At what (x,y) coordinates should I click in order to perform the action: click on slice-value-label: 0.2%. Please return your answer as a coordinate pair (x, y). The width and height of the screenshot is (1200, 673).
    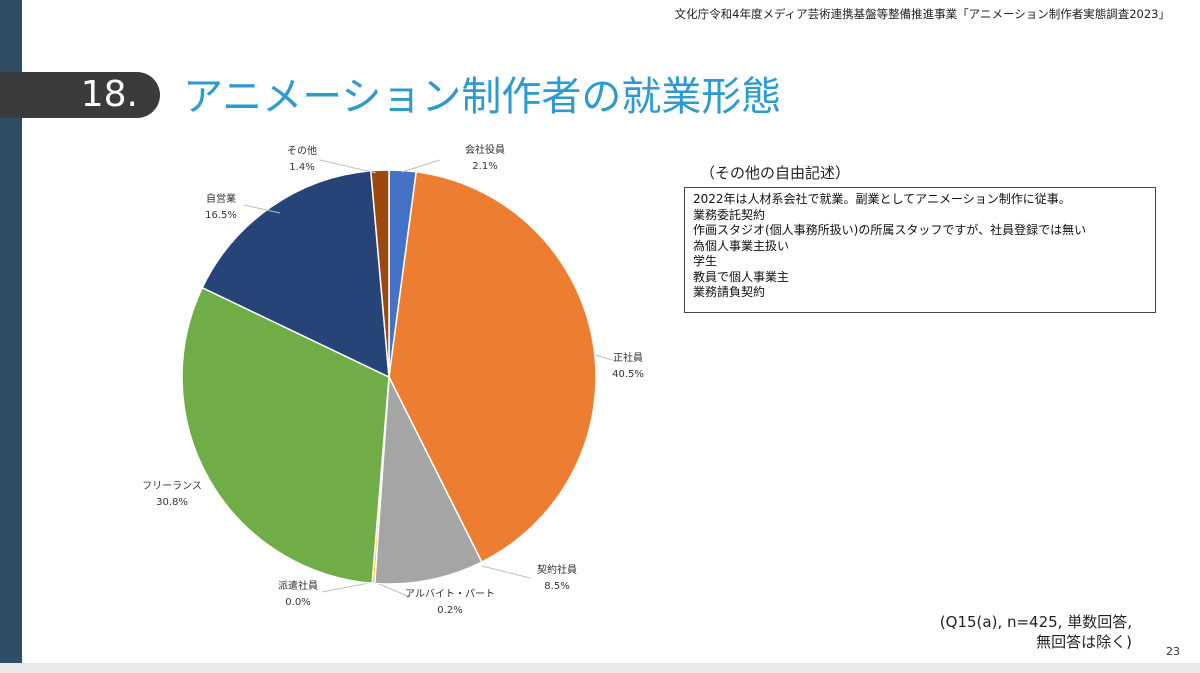
    Looking at the image, I should click on (449, 610).